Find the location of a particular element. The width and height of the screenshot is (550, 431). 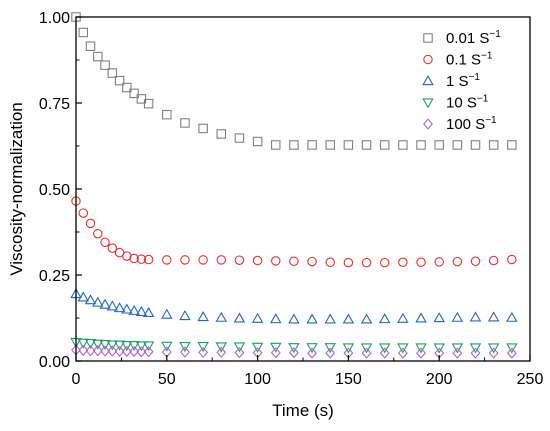

y-tick-label: 0.75 is located at coordinates (54, 104).